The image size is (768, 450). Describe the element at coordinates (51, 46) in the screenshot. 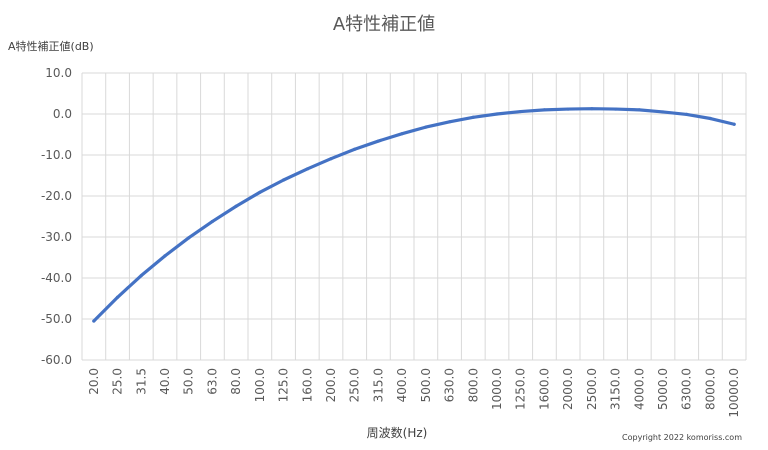

I see `y-axis-label: A特性補正値(dB)` at that location.